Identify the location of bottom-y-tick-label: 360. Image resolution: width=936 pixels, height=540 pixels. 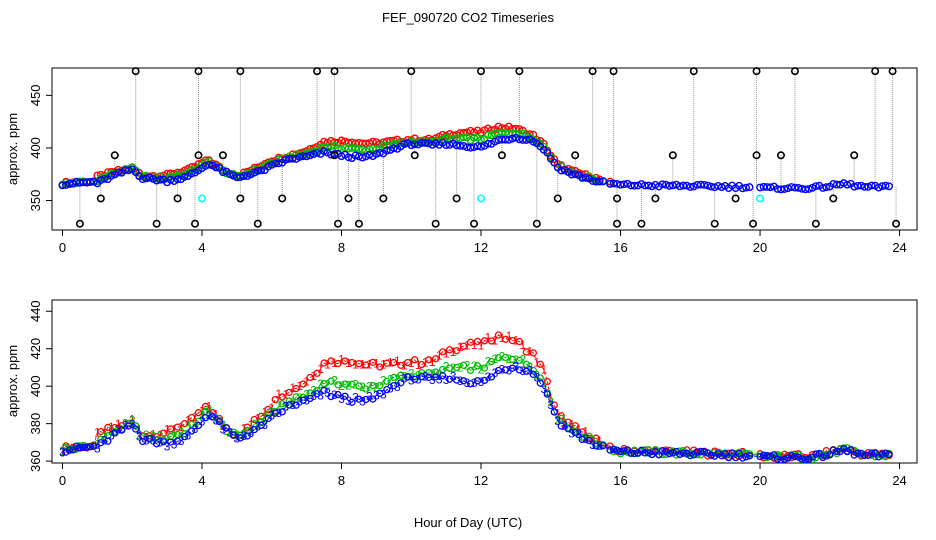
(35, 461).